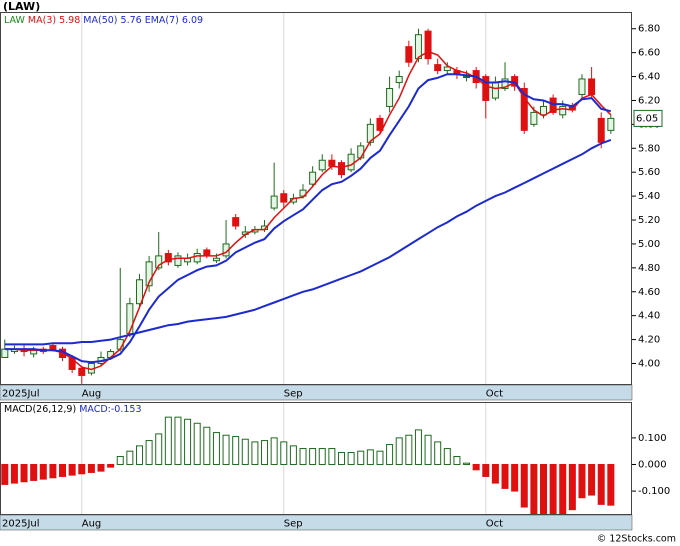 This screenshot has height=546, width=680. Describe the element at coordinates (131, 20) in the screenshot. I see `legend-value: 5.76` at that location.